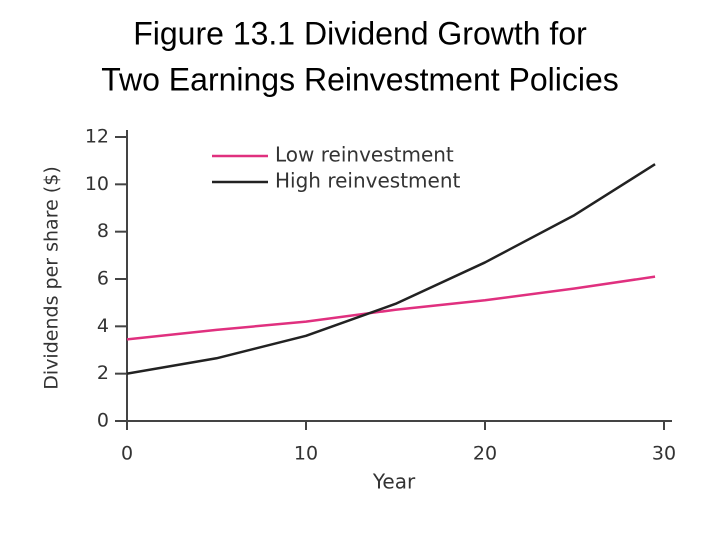 This screenshot has width=720, height=540. Describe the element at coordinates (103, 231) in the screenshot. I see `y-tick-label: 8` at that location.